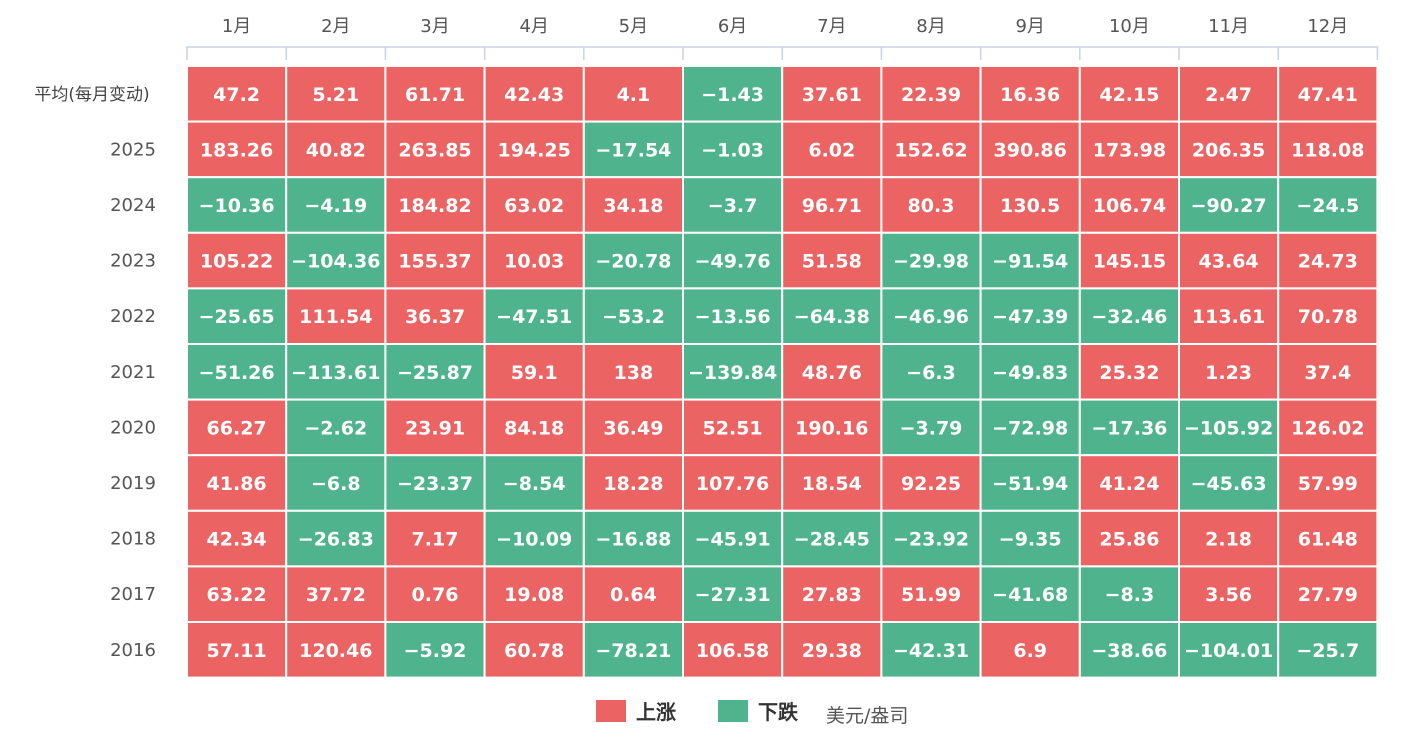 The width and height of the screenshot is (1404, 735). Describe the element at coordinates (778, 712) in the screenshot. I see `legend-label-down: 下跌` at that location.